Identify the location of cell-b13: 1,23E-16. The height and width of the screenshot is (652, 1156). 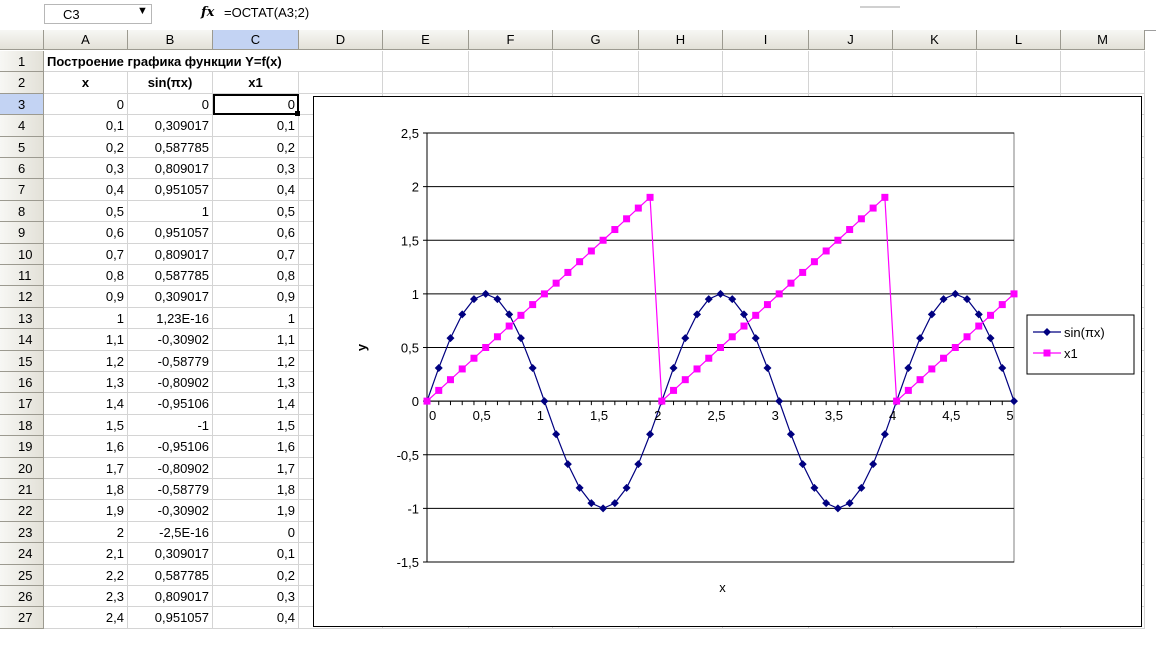
(170, 318).